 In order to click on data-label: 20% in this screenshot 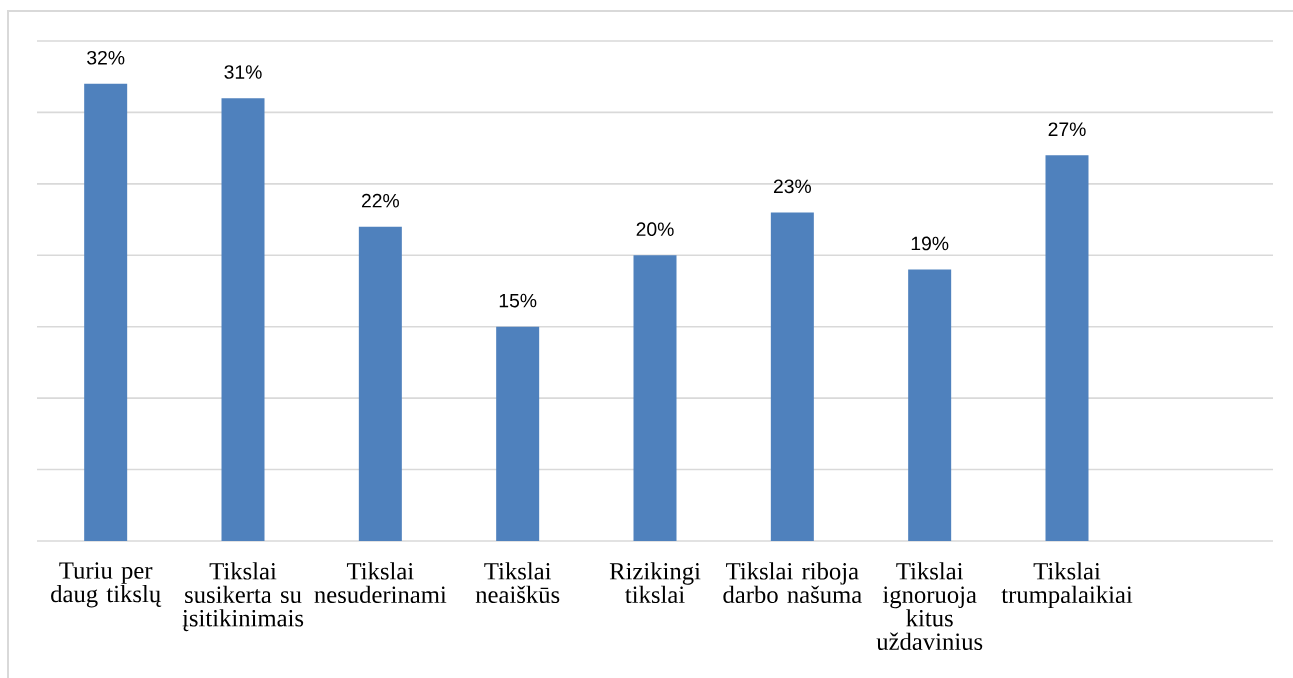, I will do `click(655, 229)`.